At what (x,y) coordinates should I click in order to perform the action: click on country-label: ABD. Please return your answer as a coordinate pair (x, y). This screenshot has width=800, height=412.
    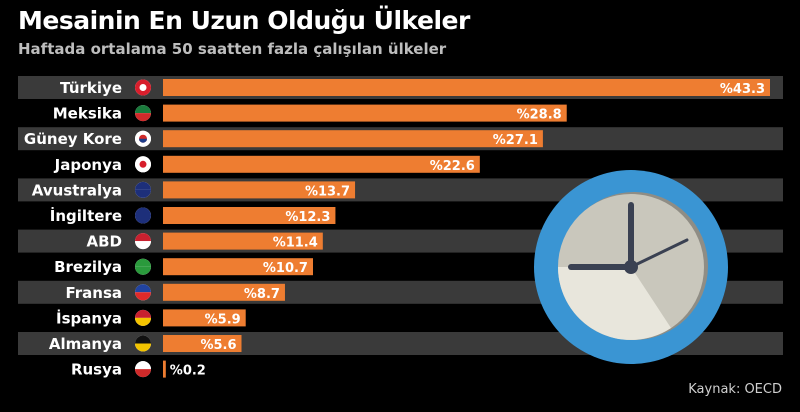
    Looking at the image, I should click on (105, 242).